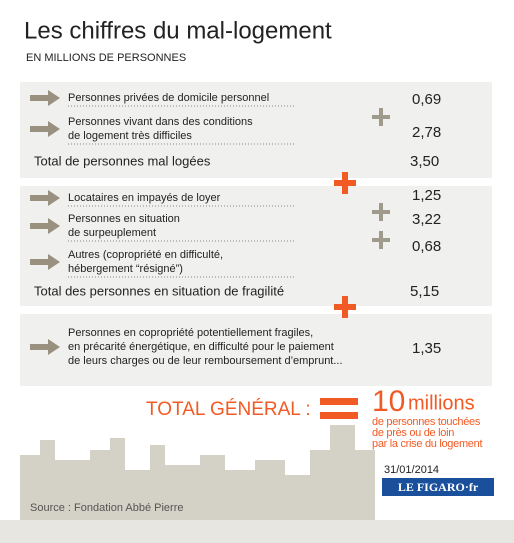 The height and width of the screenshot is (543, 514). Describe the element at coordinates (122, 160) in the screenshot. I see `total-label: Total de personnes mal logées` at that location.